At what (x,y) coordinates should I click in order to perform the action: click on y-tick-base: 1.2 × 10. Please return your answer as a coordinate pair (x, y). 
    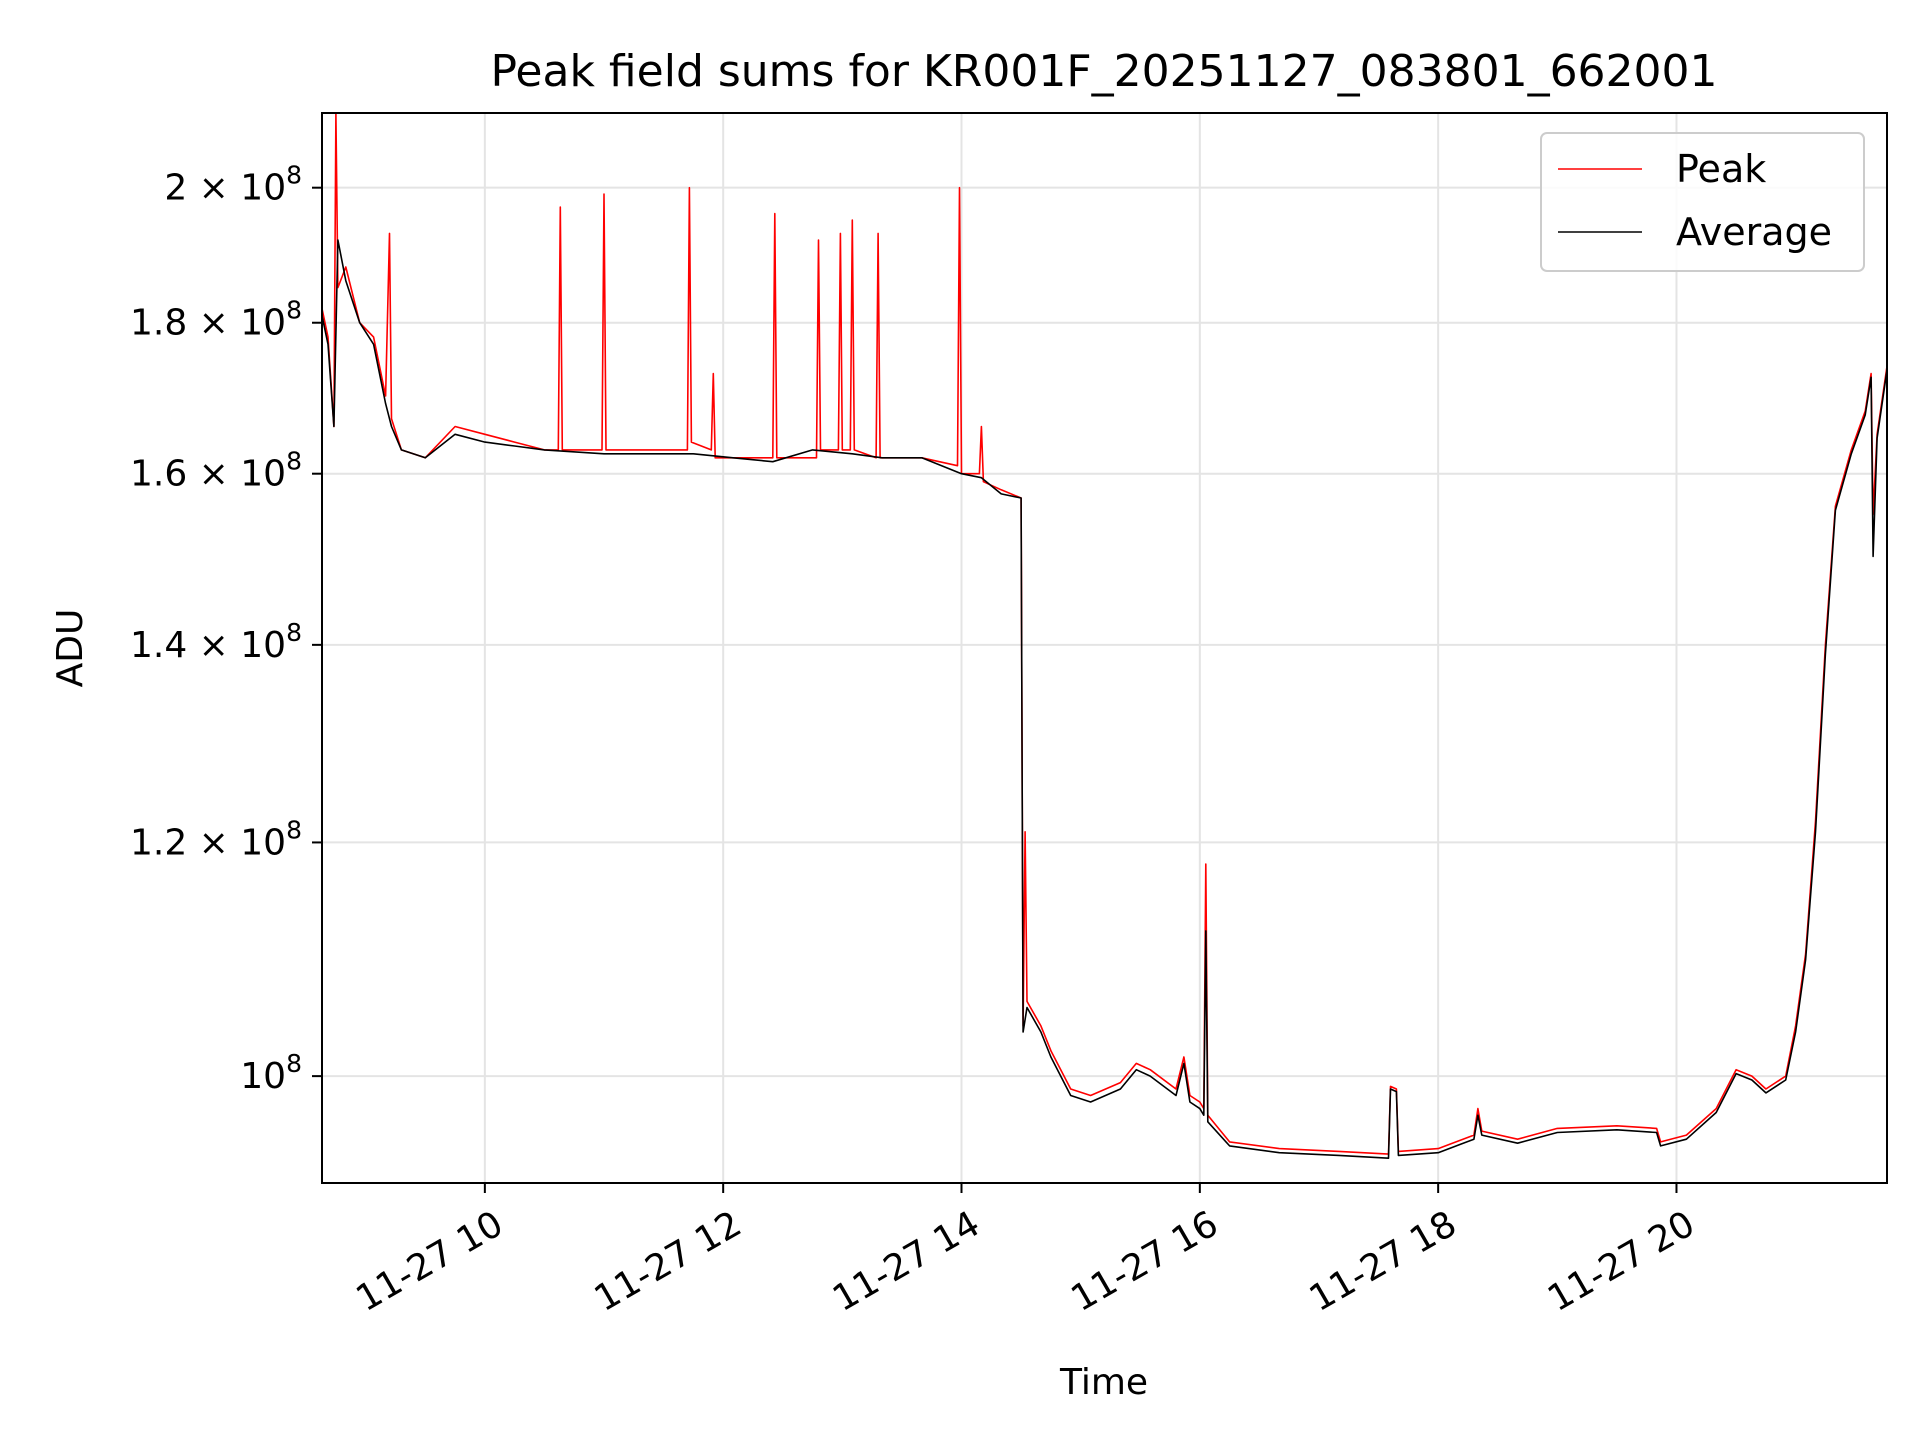
    Looking at the image, I should click on (208, 842).